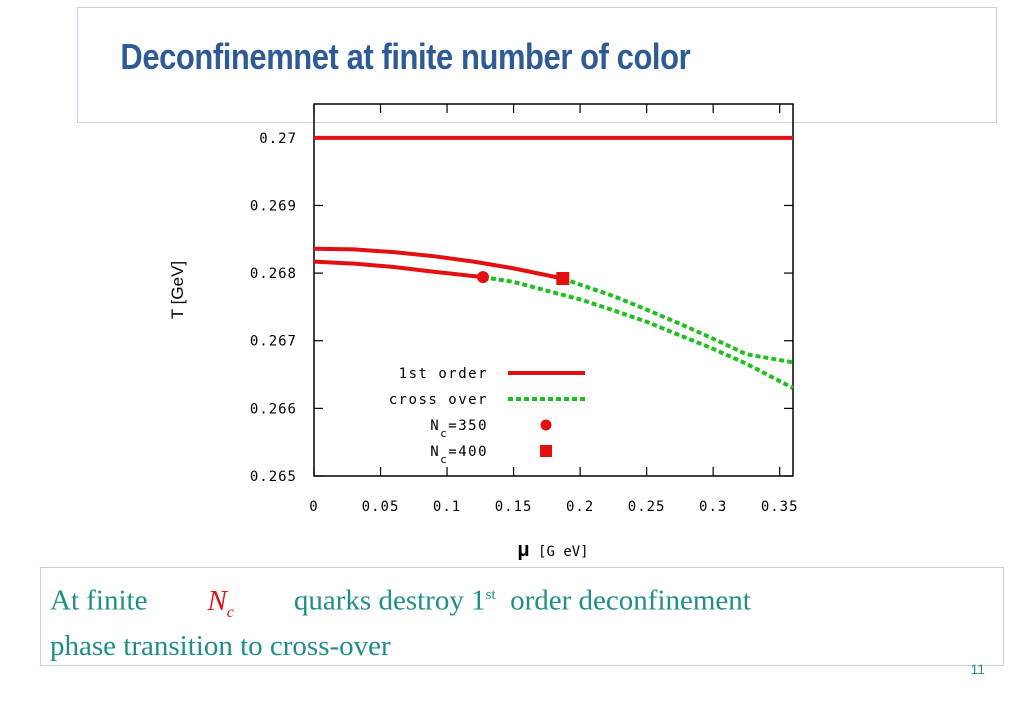 The width and height of the screenshot is (1023, 708). I want to click on caption-line2: phase transition to cross-over, so click(220, 646).